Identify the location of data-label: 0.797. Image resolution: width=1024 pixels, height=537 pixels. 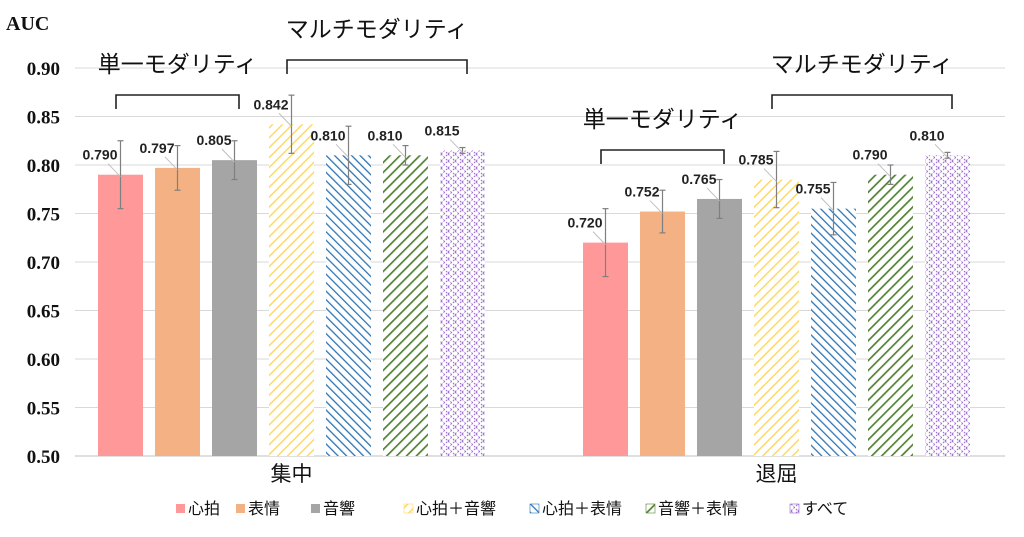
(156, 148).